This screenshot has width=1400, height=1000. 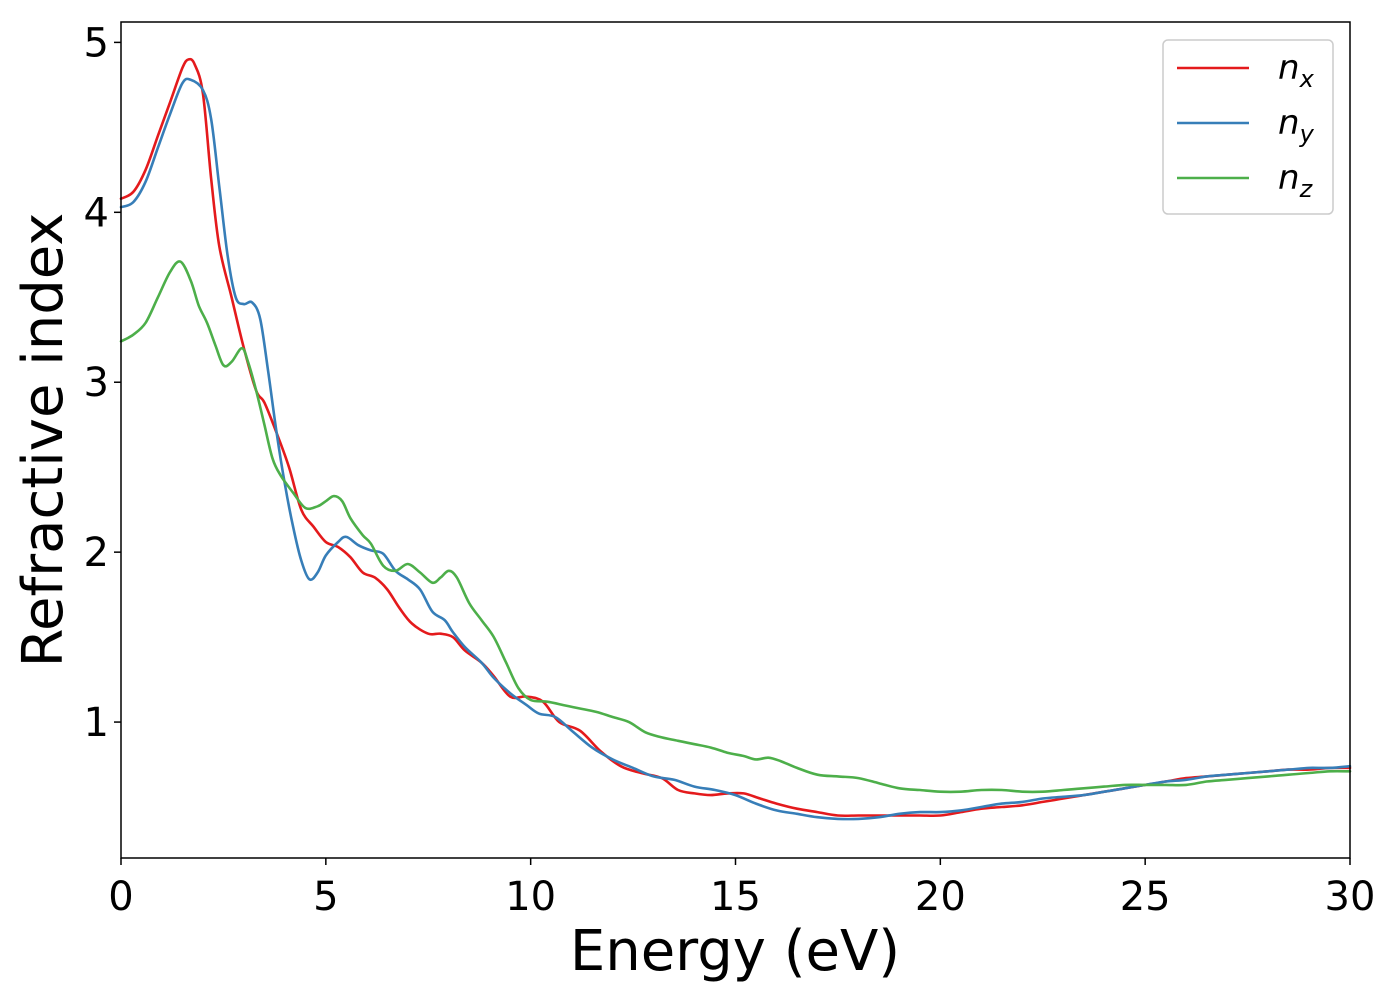 What do you see at coordinates (735, 897) in the screenshot?
I see `x-tick-label: 15` at bounding box center [735, 897].